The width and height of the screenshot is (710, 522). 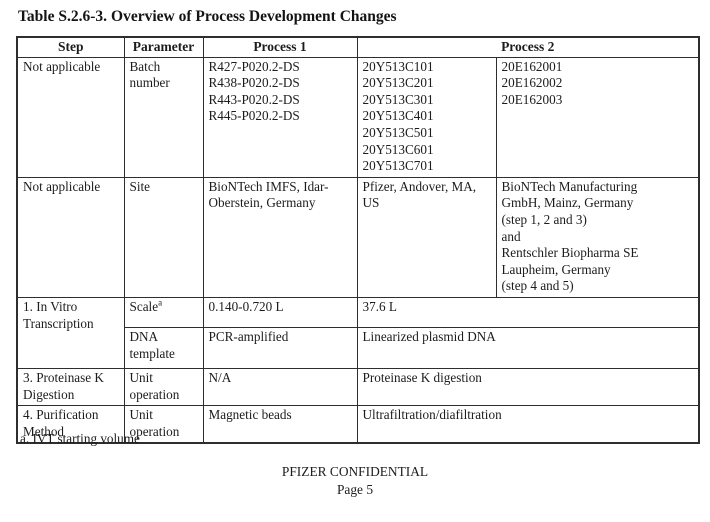 I want to click on header-process2: Process 2, so click(x=528, y=47).